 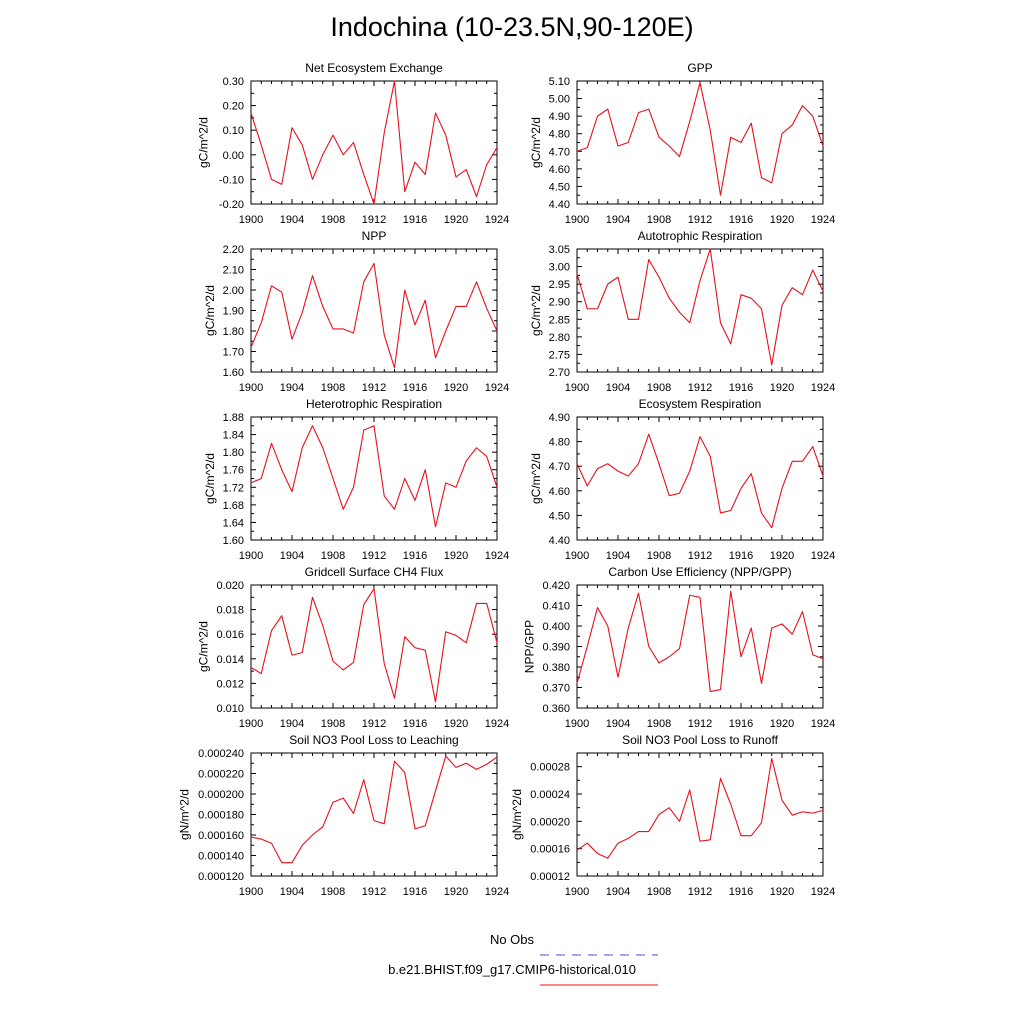 What do you see at coordinates (230, 586) in the screenshot?
I see `y-tick-label: 0.020` at bounding box center [230, 586].